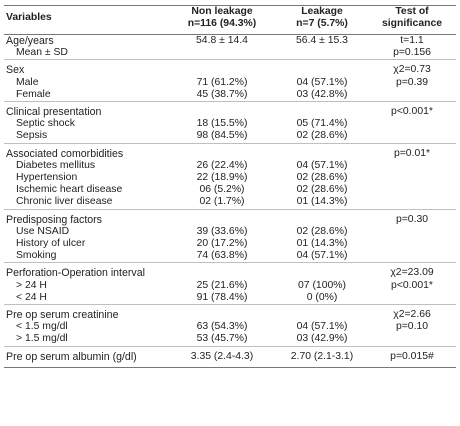 The height and width of the screenshot is (426, 460). I want to click on row-label: Male, so click(27, 82).